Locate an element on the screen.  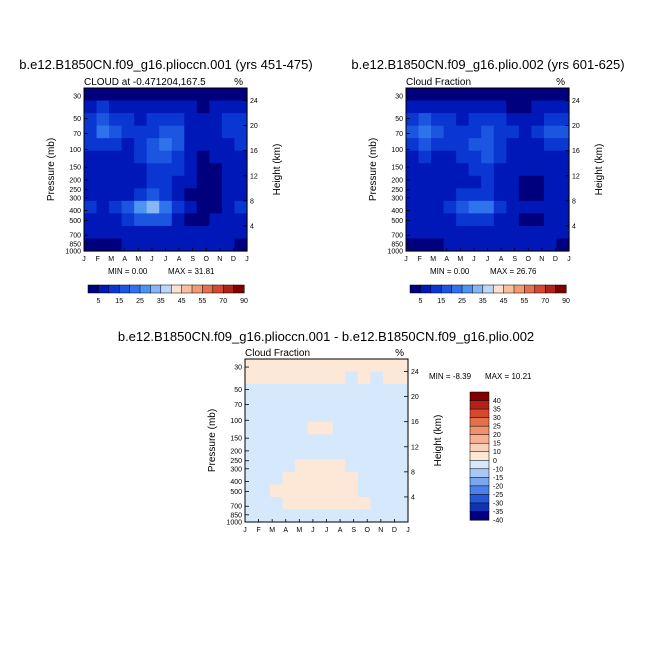
colorbar-label: -20 is located at coordinates (498, 486).